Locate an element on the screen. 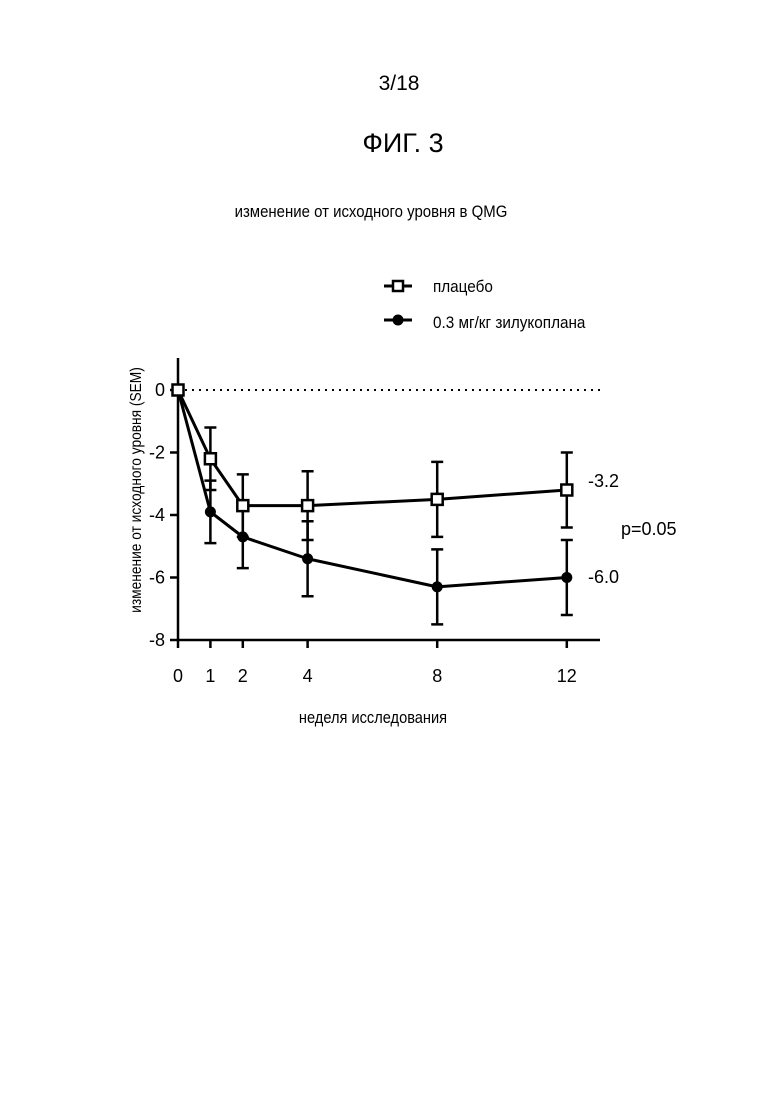 This screenshot has width=780, height=1103. series-zilucoplan is located at coordinates (373, 505).